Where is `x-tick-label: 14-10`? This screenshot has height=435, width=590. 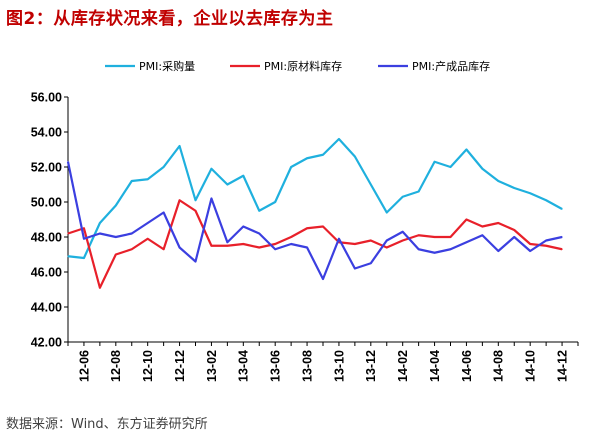 x-tick-label: 14-10 is located at coordinates (531, 366).